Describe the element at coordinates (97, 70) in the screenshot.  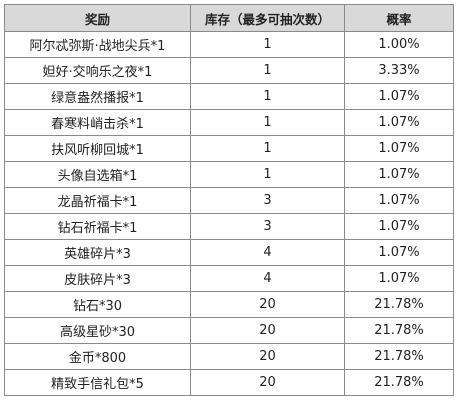
I see `reward-cell: 妲好·交响乐之夜*1` at that location.